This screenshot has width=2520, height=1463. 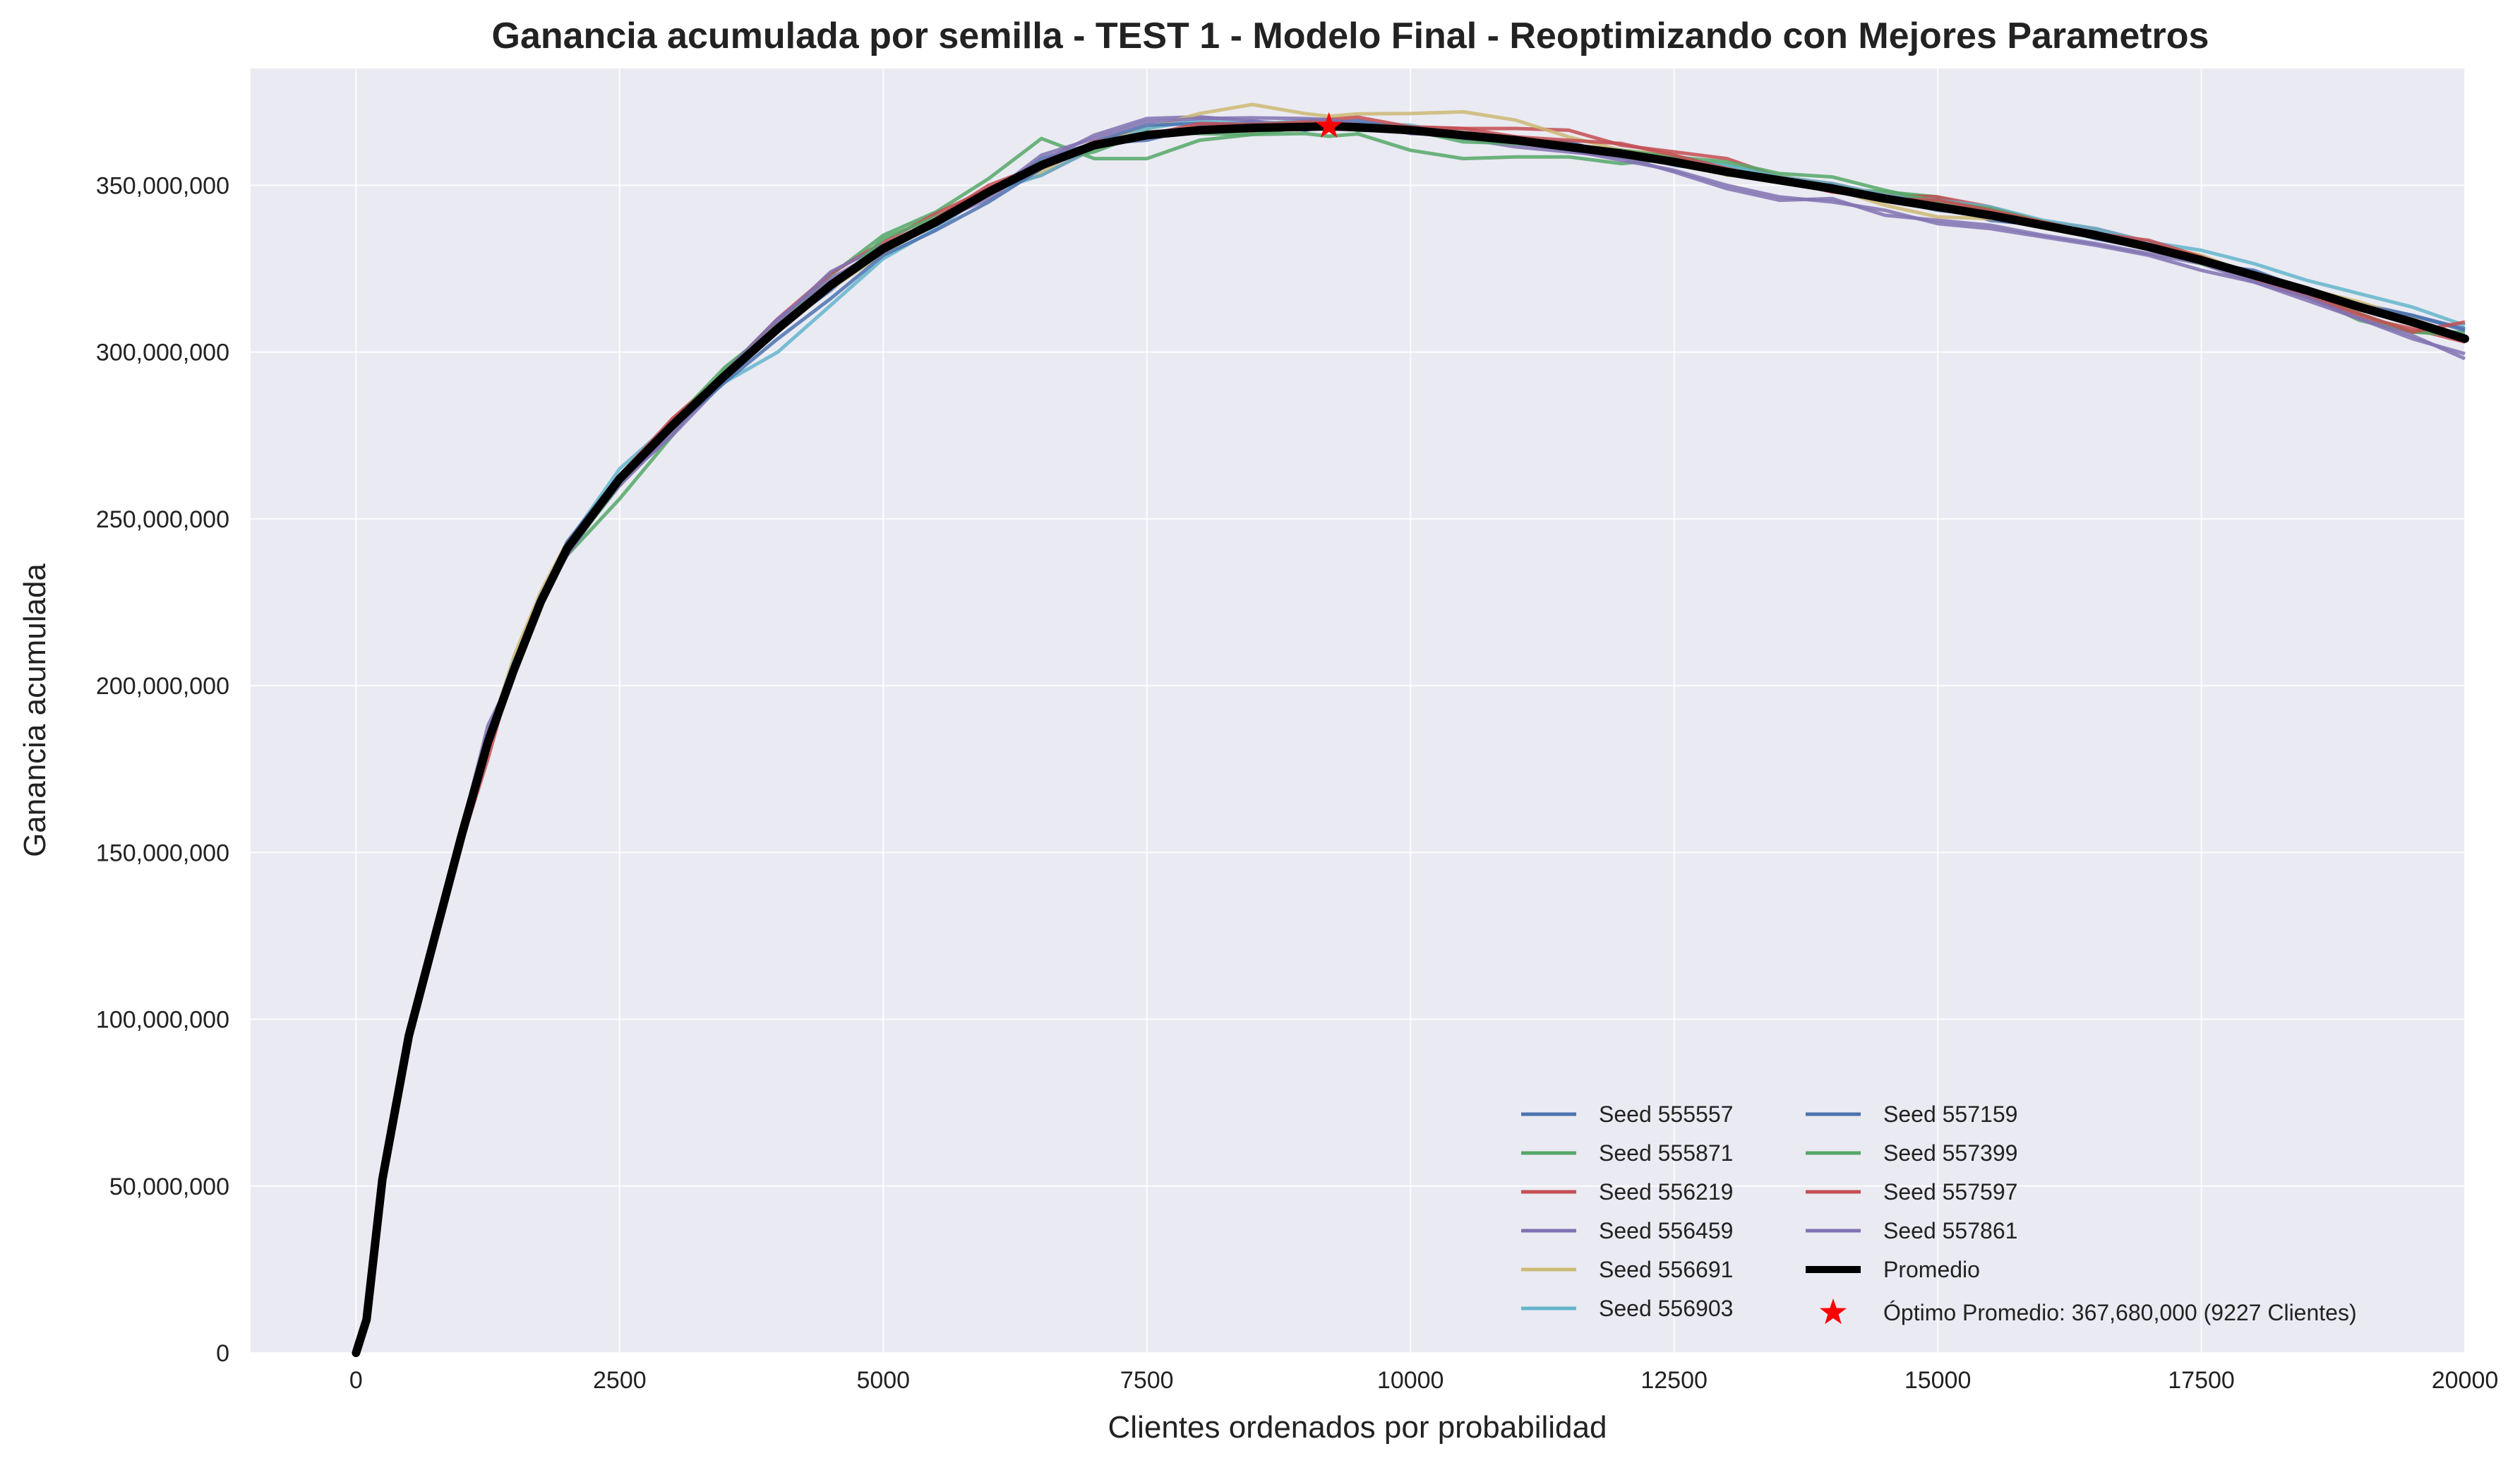 What do you see at coordinates (1674, 1380) in the screenshot?
I see `x-tick-label: 12500` at bounding box center [1674, 1380].